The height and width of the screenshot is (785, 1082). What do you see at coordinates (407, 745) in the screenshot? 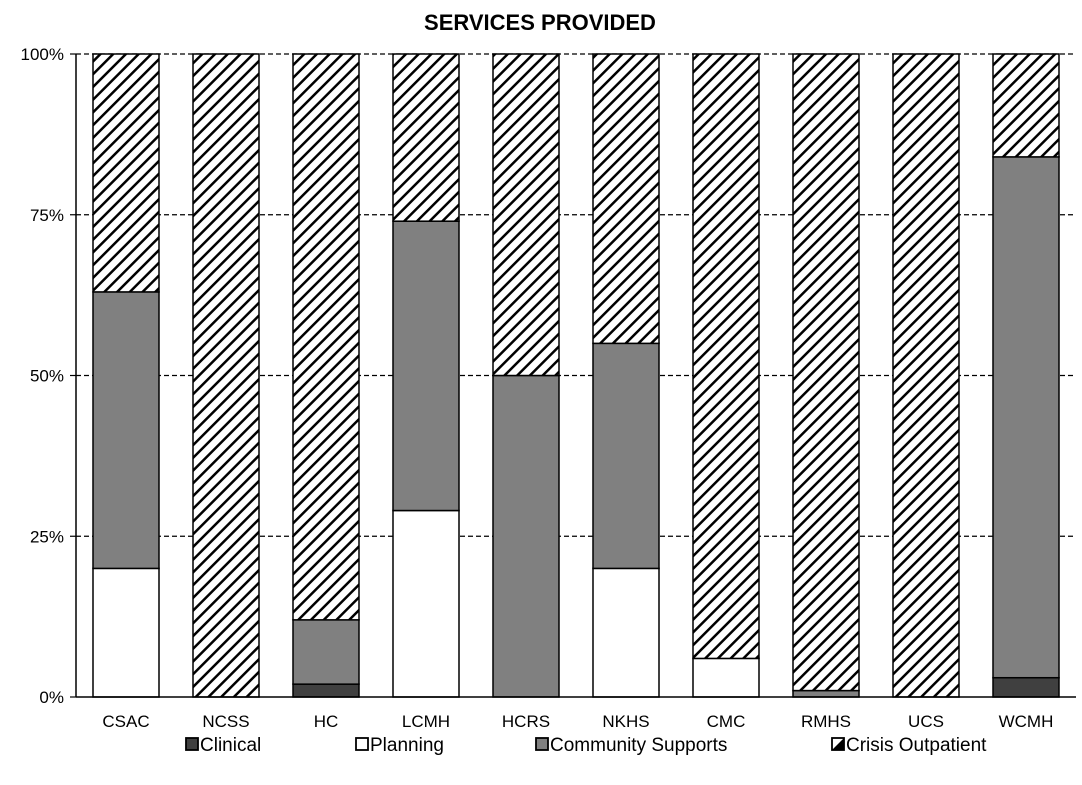
I see `legend-label: Planning` at bounding box center [407, 745].